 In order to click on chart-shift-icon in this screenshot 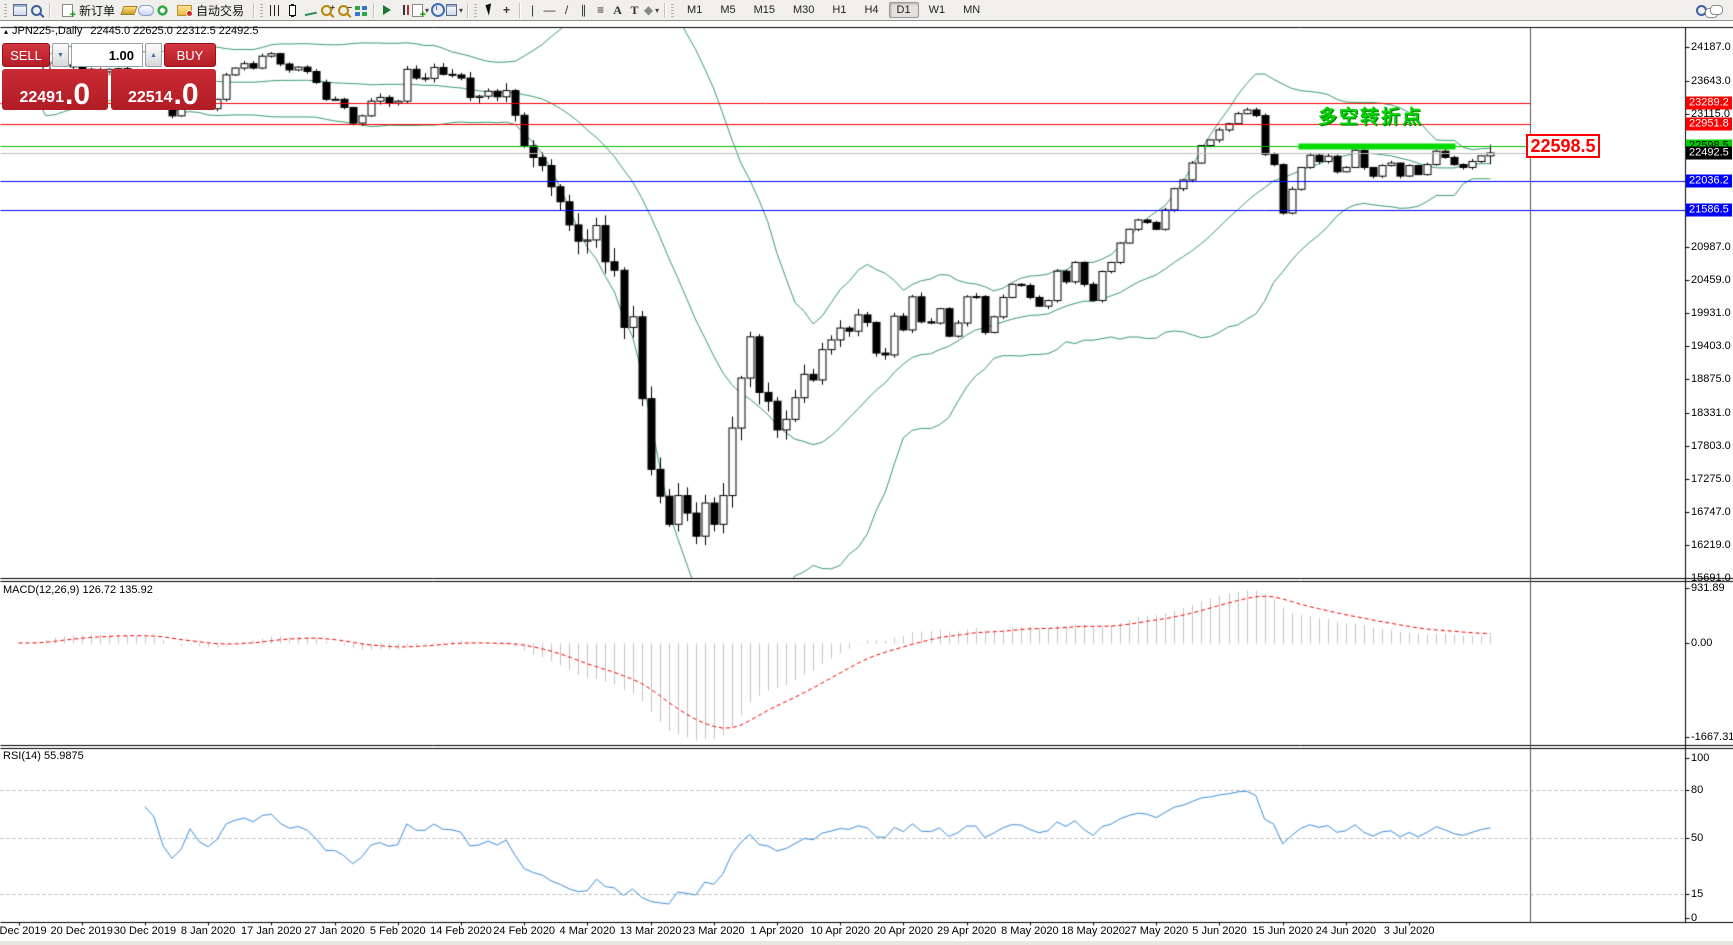, I will do `click(403, 10)`.